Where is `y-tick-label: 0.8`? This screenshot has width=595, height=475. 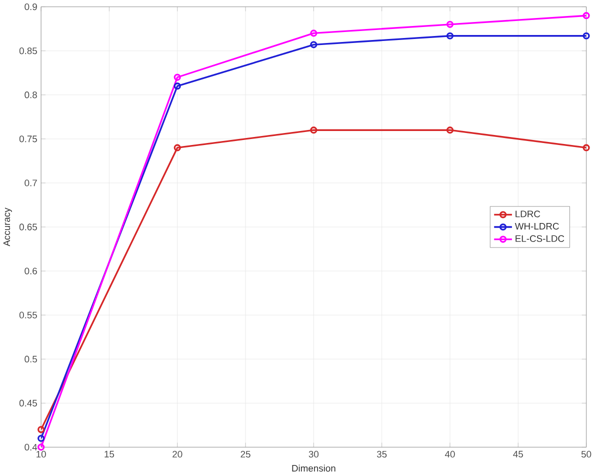 y-tick-label: 0.8 is located at coordinates (30, 95).